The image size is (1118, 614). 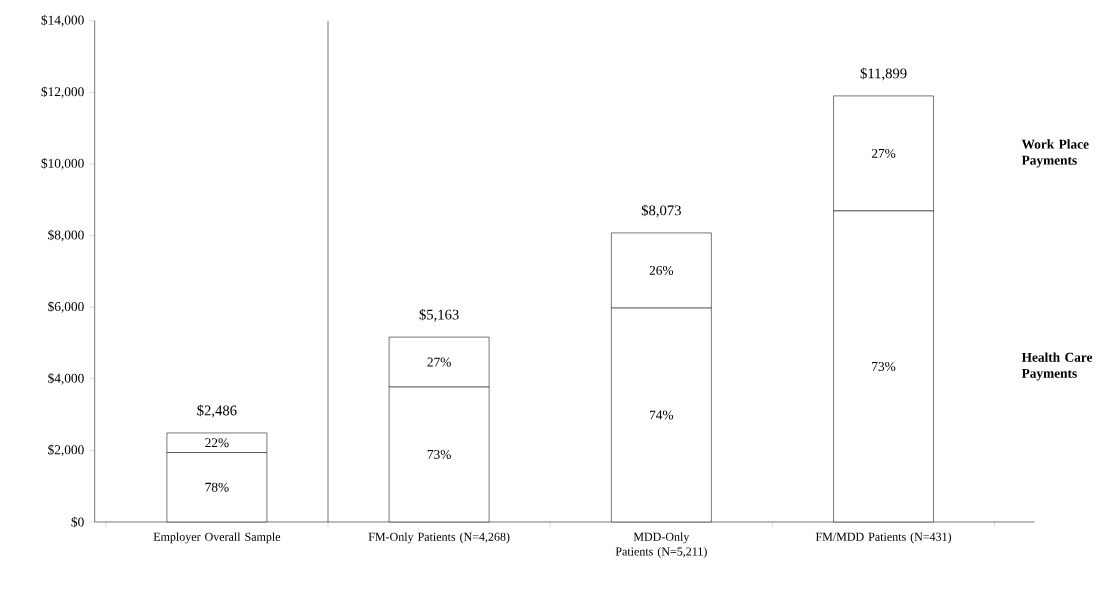 I want to click on total-label: $8,073, so click(x=661, y=211).